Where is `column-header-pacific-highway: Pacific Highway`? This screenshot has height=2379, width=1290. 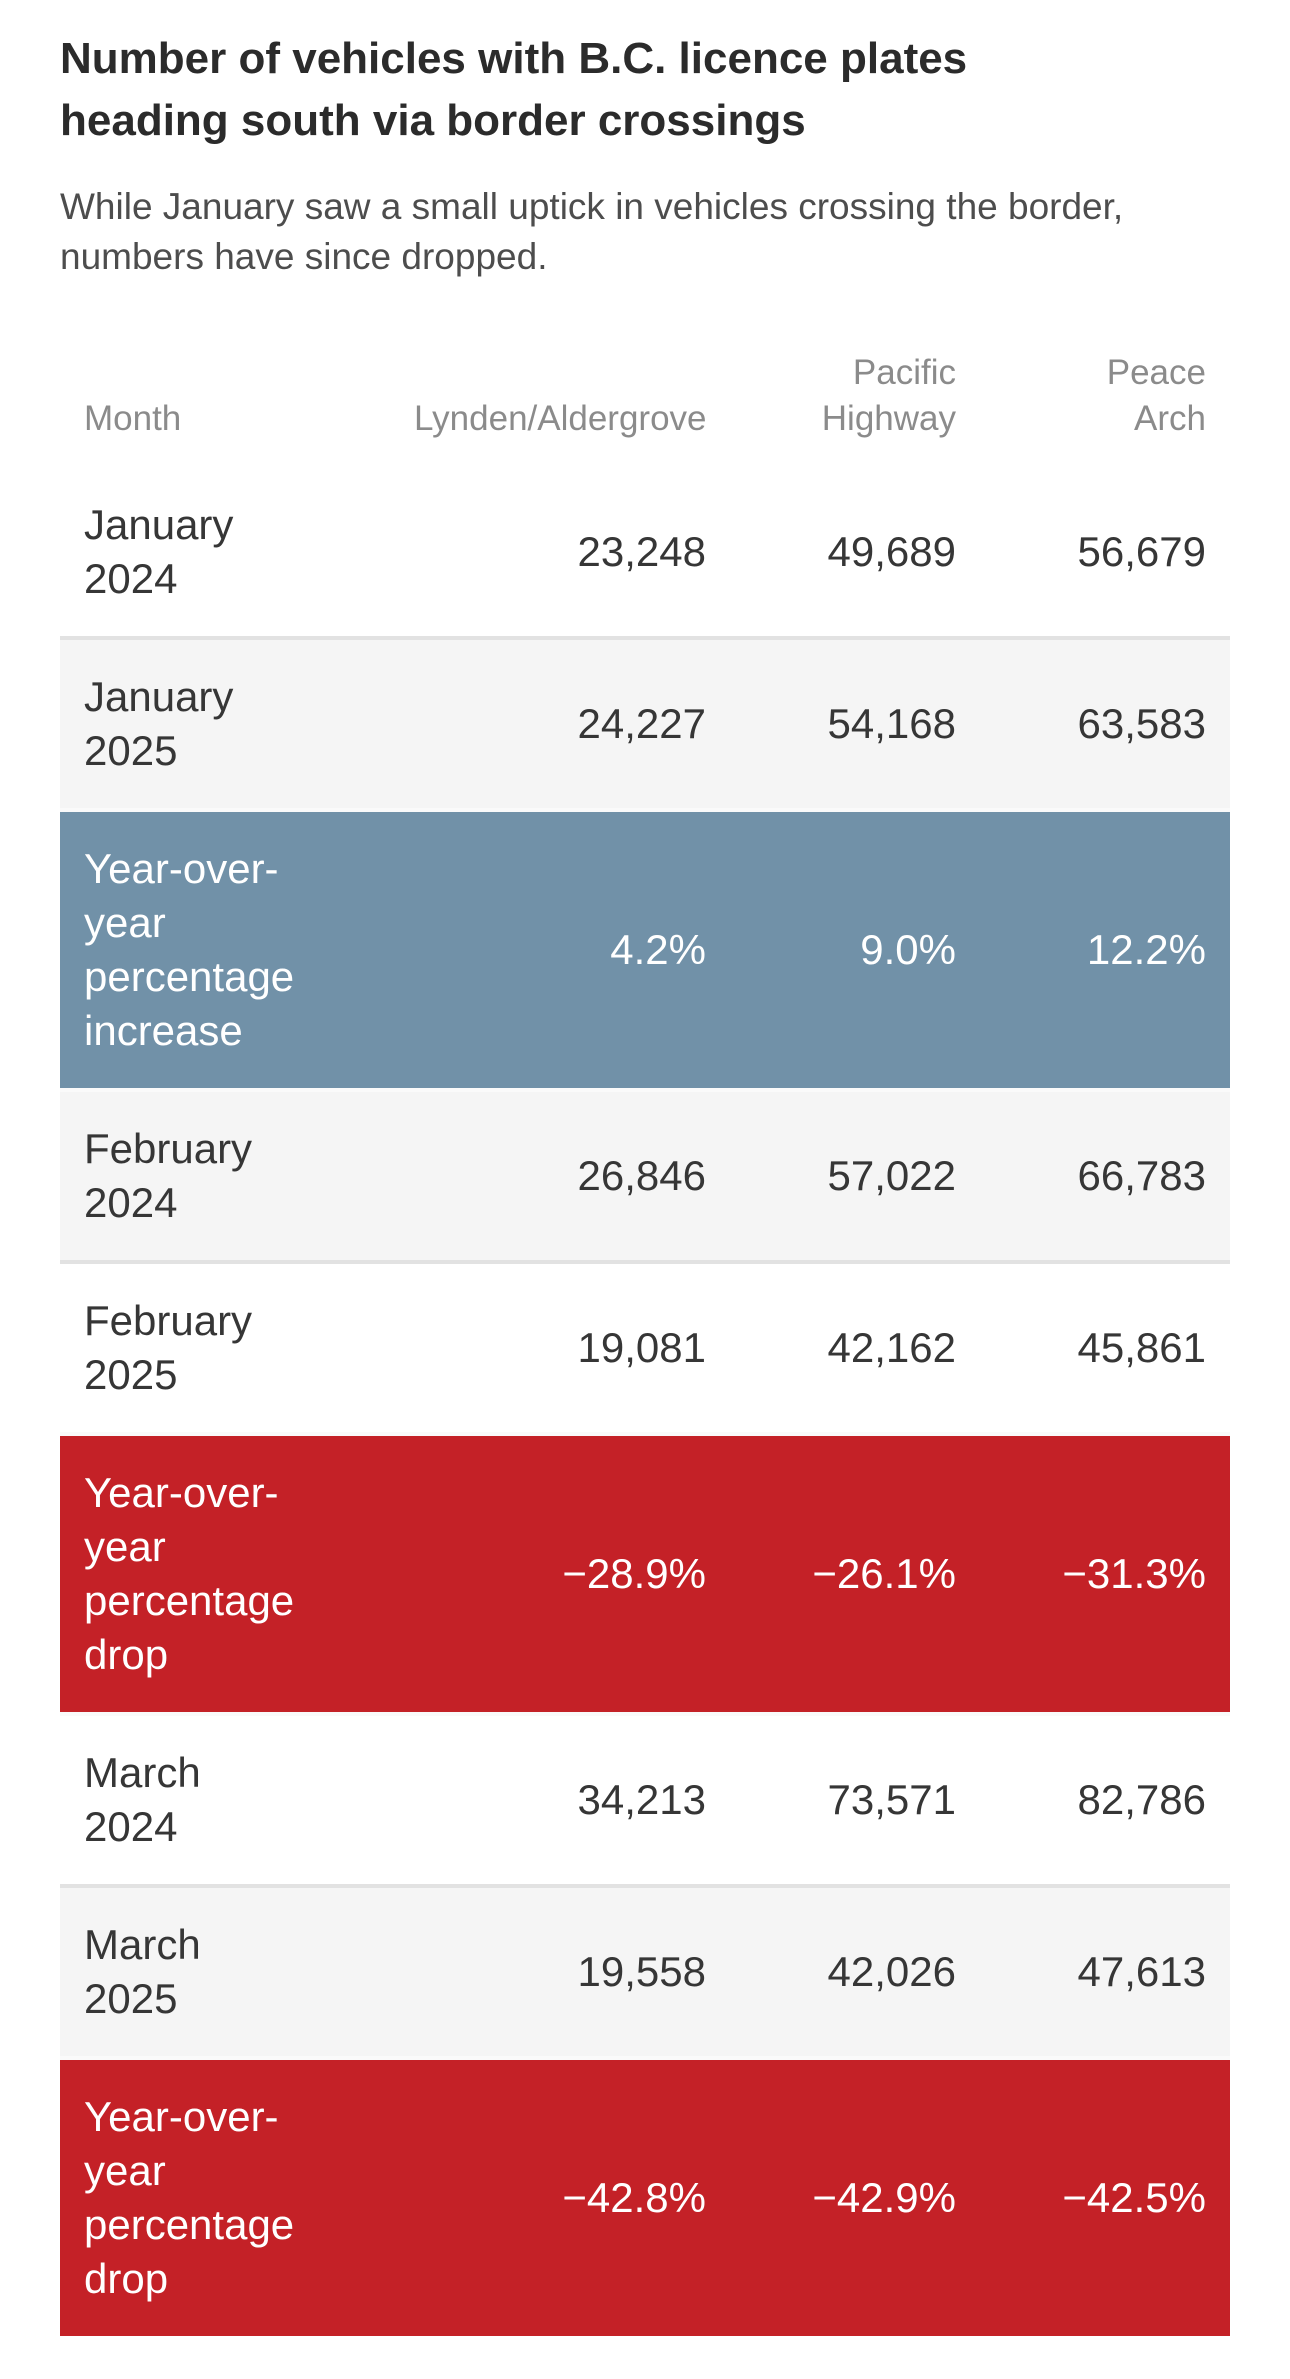 column-header-pacific-highway: Pacific Highway is located at coordinates (855, 405).